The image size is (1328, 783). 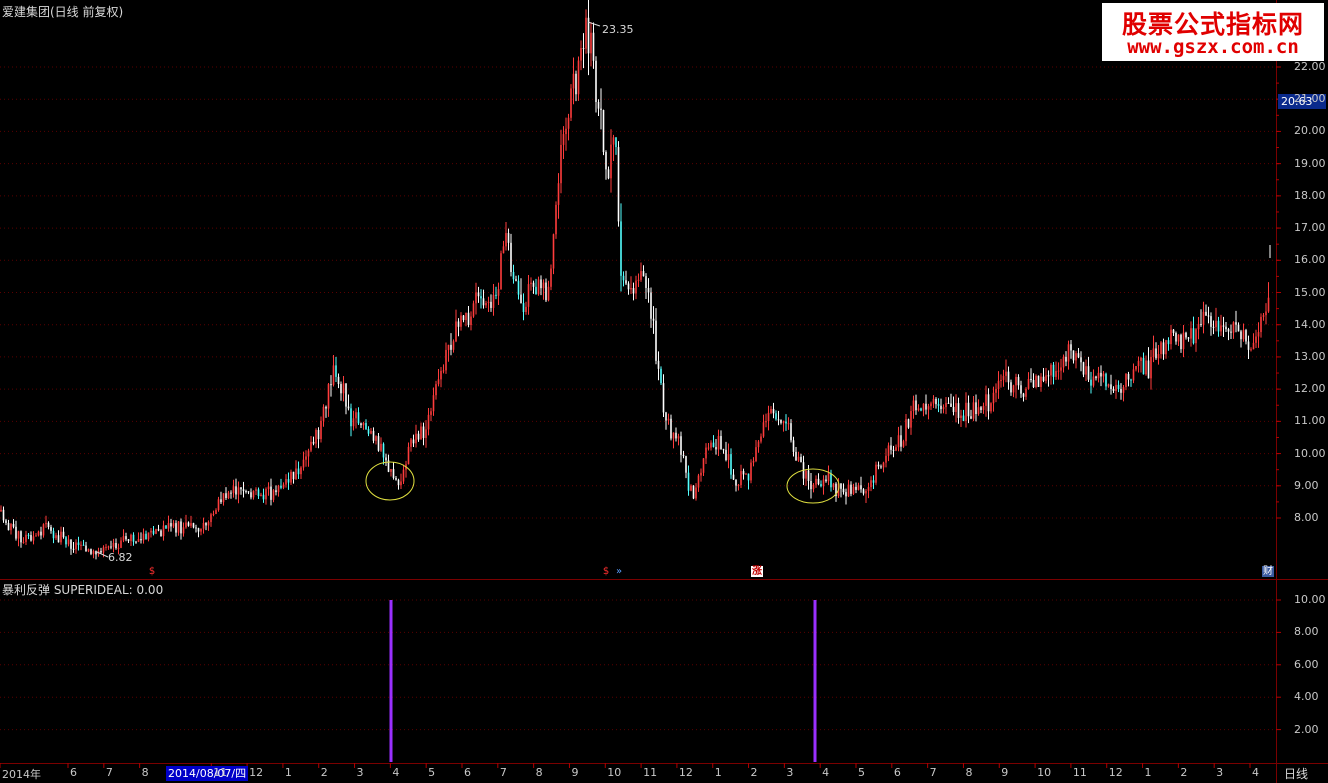 What do you see at coordinates (1302, 101) in the screenshot?
I see `current-price-tag: 20.63` at bounding box center [1302, 101].